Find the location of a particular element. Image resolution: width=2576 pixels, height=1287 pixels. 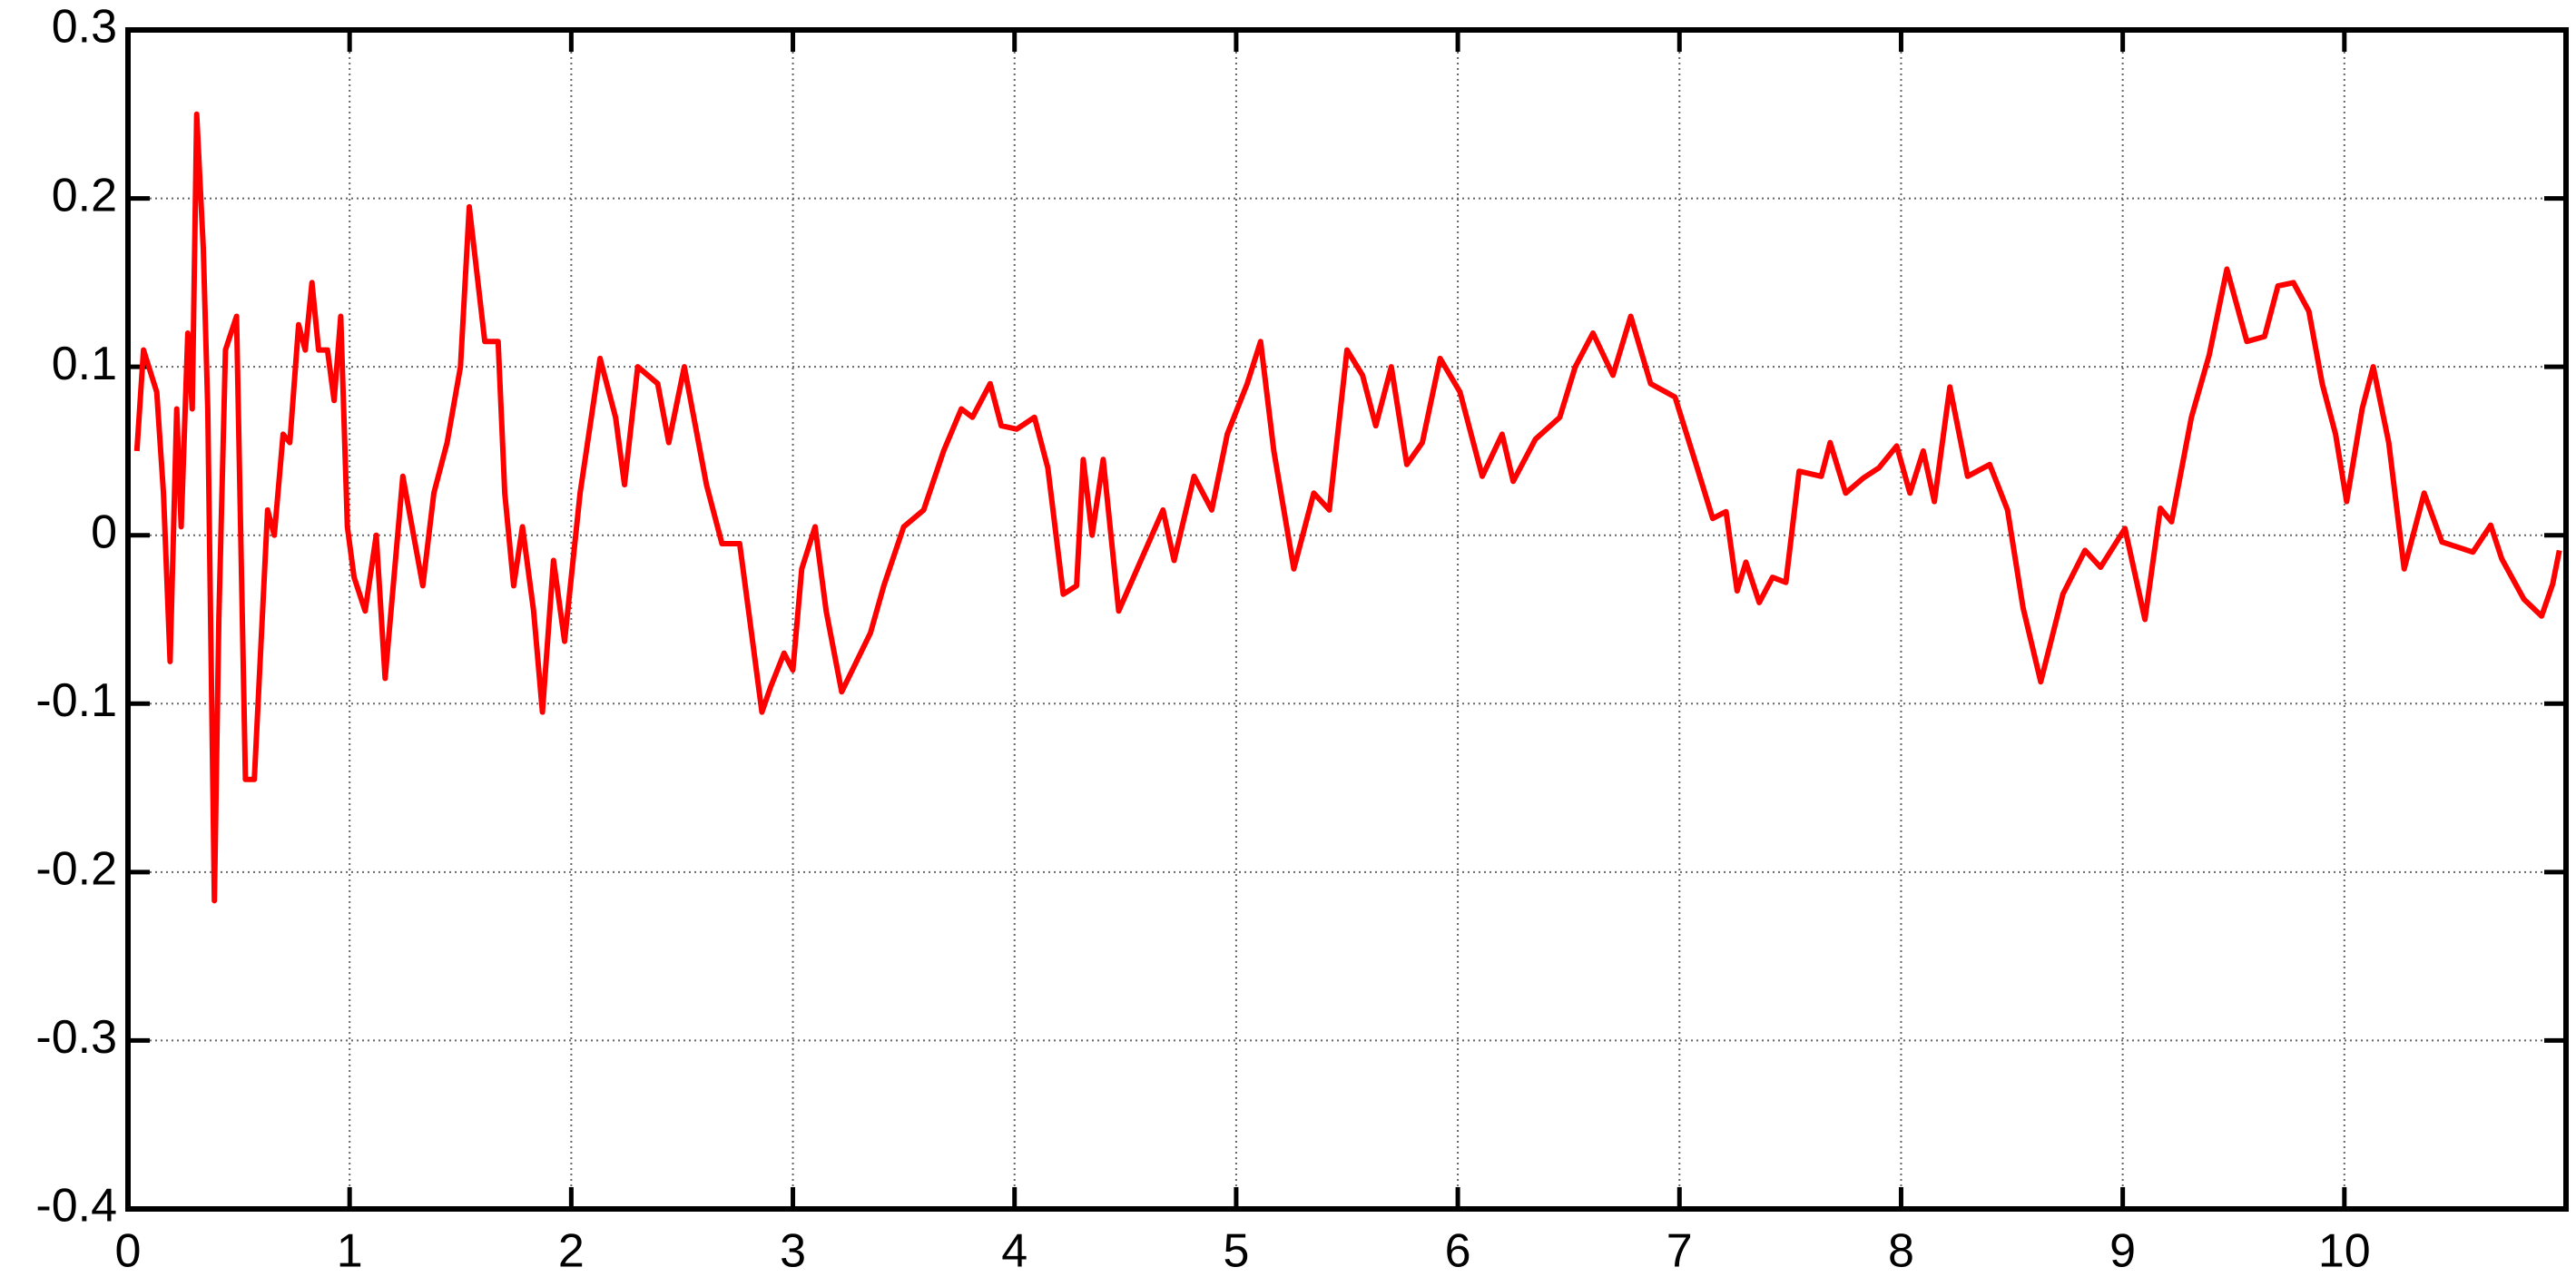

x-tick-label: 4 is located at coordinates (1014, 1251).